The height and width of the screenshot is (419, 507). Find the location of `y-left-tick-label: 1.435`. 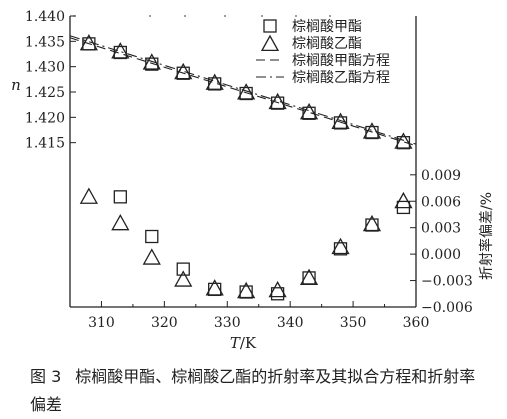

y-left-tick-label: 1.435 is located at coordinates (45, 42).